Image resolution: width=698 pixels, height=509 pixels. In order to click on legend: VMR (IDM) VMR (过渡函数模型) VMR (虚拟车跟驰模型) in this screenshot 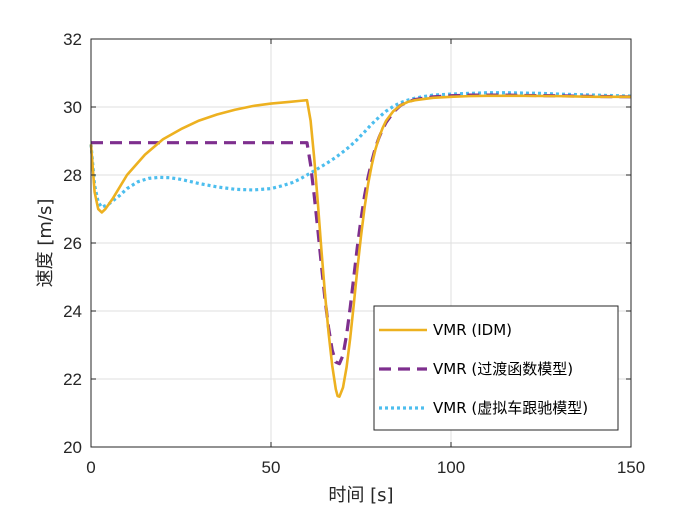, I will do `click(496, 368)`.